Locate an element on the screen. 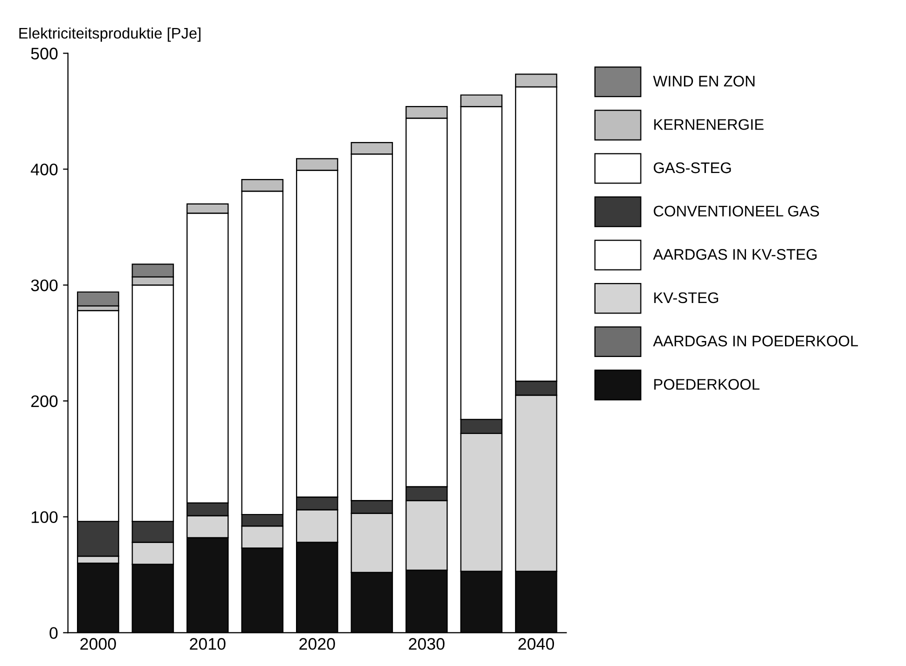  legend-label: CONVENTIONEEL GAS is located at coordinates (736, 211).